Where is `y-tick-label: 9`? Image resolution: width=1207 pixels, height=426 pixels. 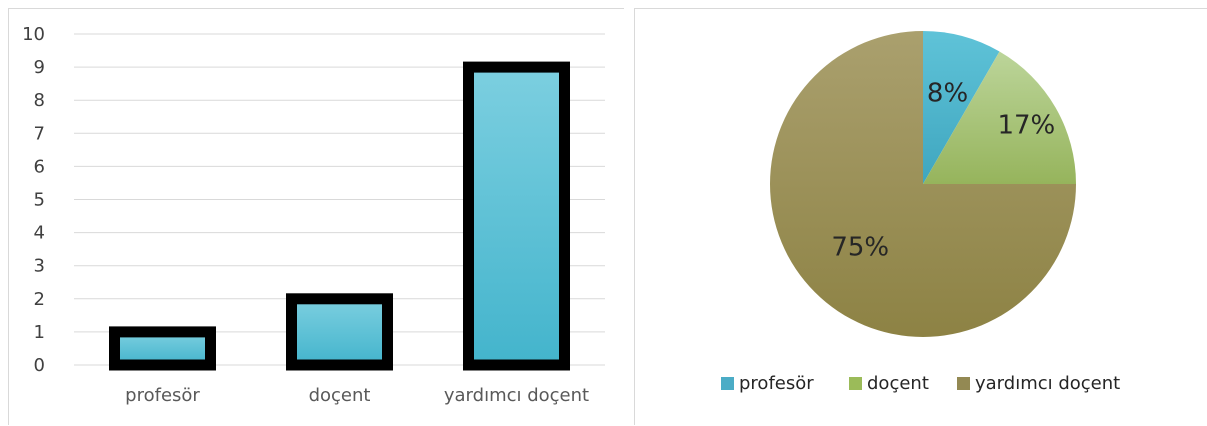 y-tick-label: 9 is located at coordinates (39, 67).